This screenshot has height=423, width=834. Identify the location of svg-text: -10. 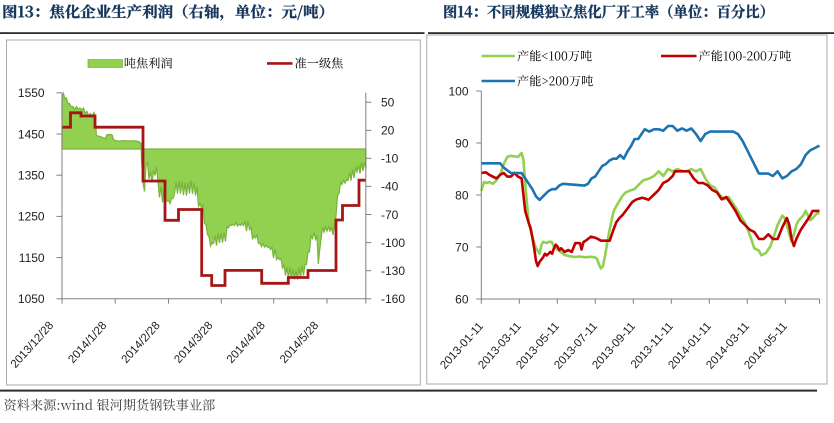
(390, 159).